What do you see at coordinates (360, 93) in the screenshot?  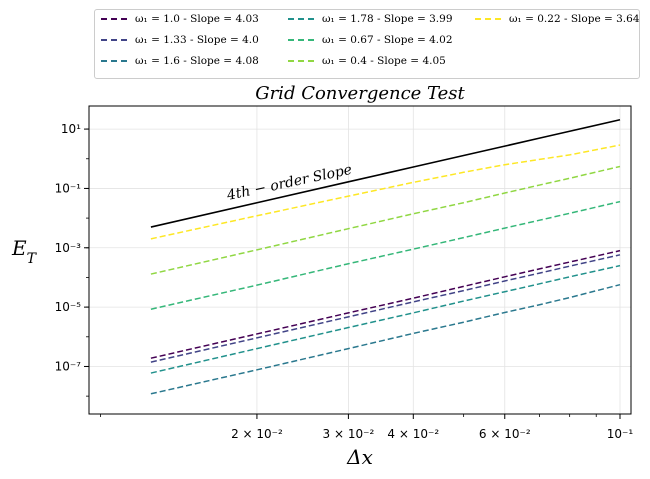 I see `chart-title: Grid Convergence Test` at bounding box center [360, 93].